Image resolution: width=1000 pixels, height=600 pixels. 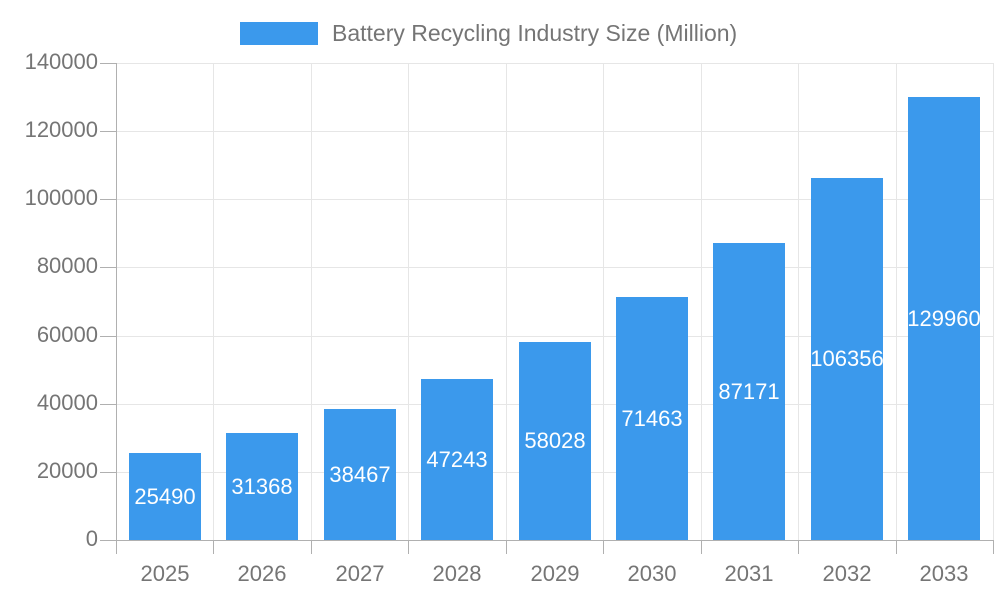 I want to click on x-axis-tick-label: 2032, so click(x=847, y=573).